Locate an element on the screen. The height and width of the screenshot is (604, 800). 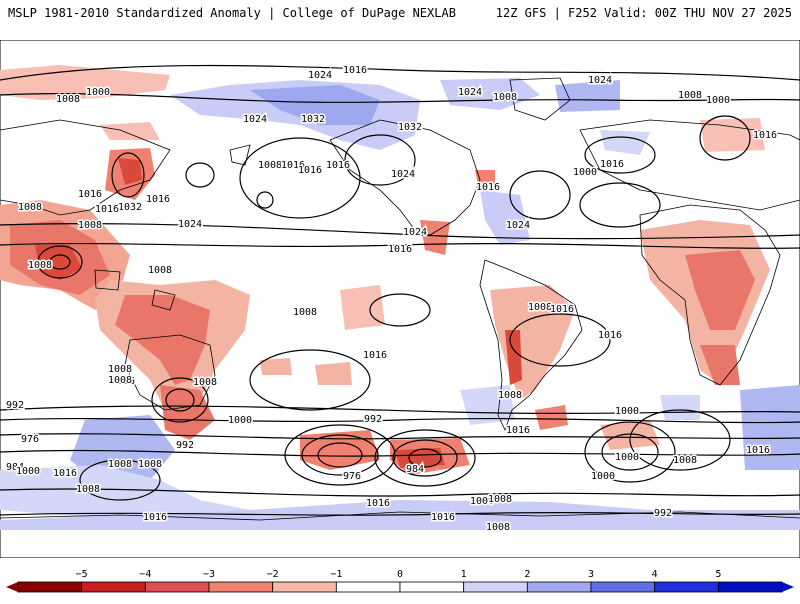
colorbar-tick-label: 4 is located at coordinates (655, 574).